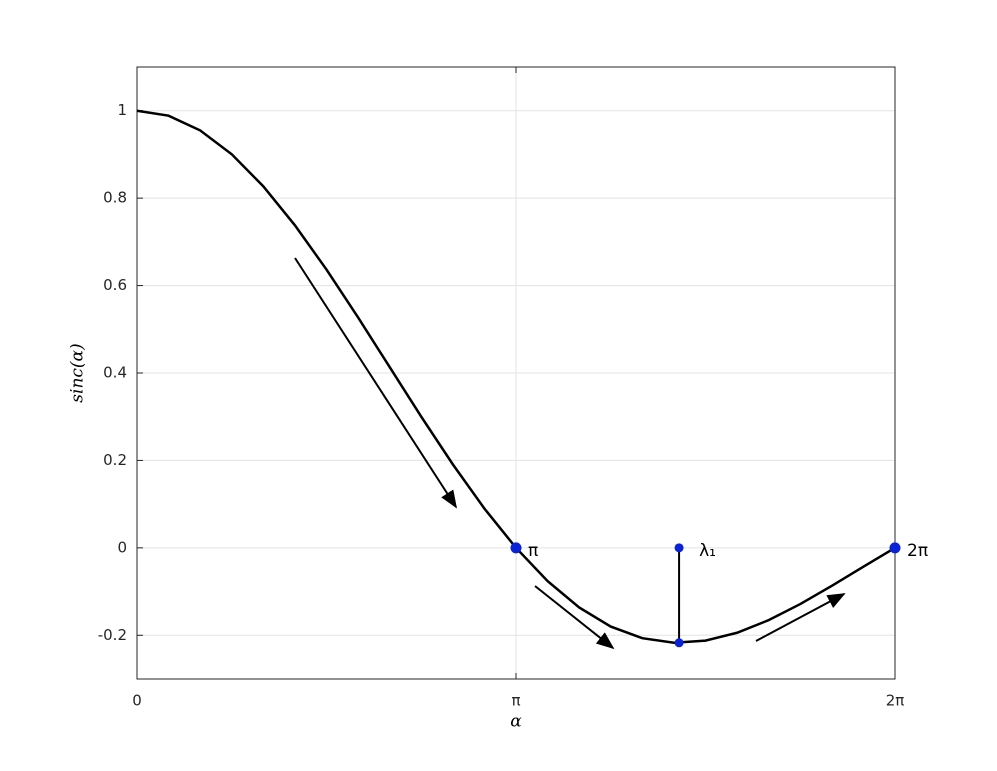  What do you see at coordinates (895, 701) in the screenshot?
I see `x-tick-label: 2π` at bounding box center [895, 701].